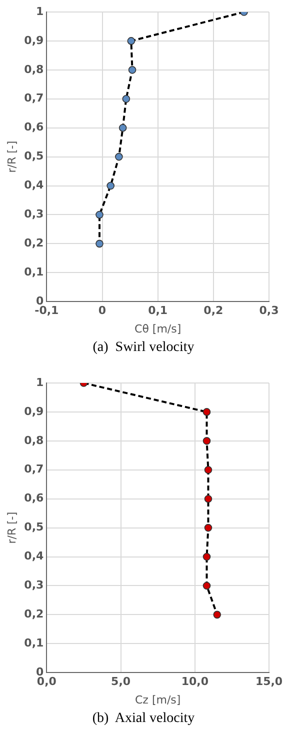  Describe the element at coordinates (143, 719) in the screenshot. I see `text: (b) Axial velocity` at that location.